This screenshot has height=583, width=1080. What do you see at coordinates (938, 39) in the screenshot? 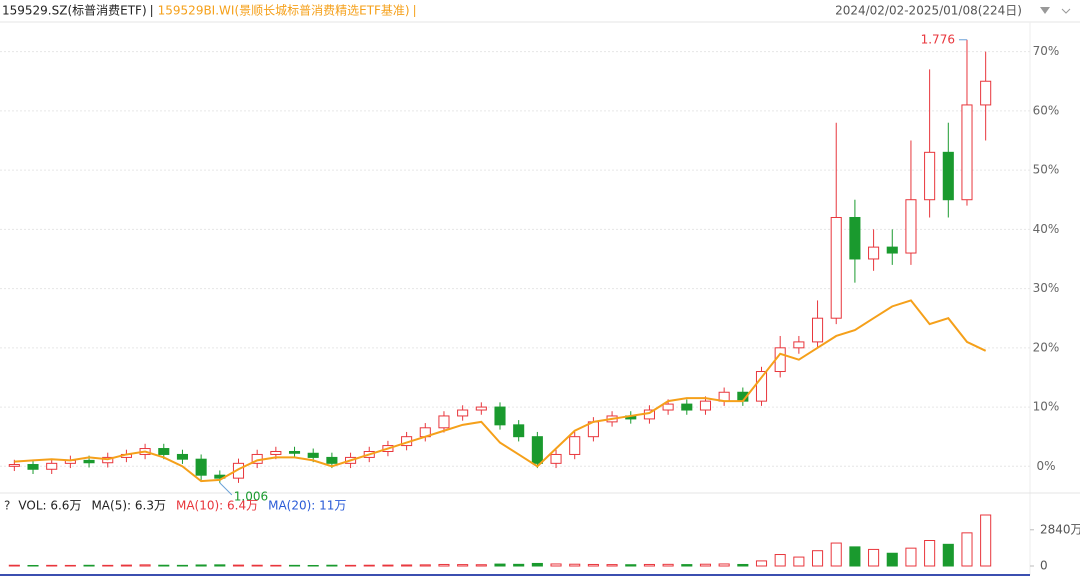
I see `max-label: 1.776` at bounding box center [938, 39].